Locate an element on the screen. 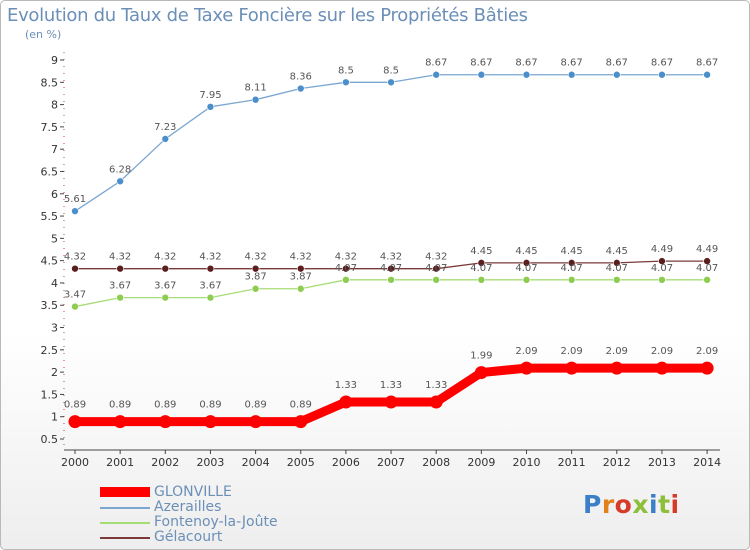 The width and height of the screenshot is (750, 550). legend-label: Gélacourt is located at coordinates (188, 537).